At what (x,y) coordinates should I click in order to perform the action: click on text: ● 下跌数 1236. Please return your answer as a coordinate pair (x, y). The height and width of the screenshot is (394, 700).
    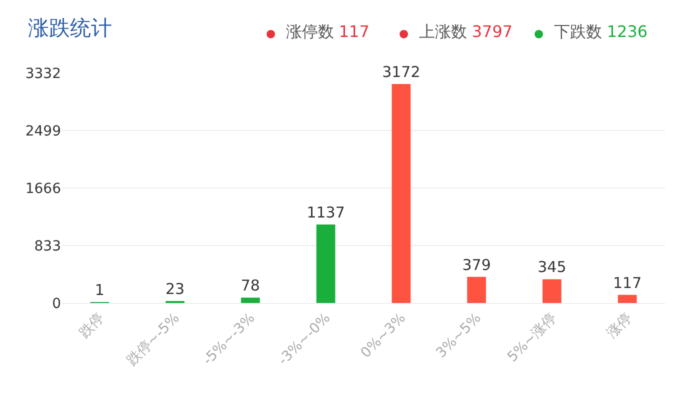
    Looking at the image, I should click on (591, 31).